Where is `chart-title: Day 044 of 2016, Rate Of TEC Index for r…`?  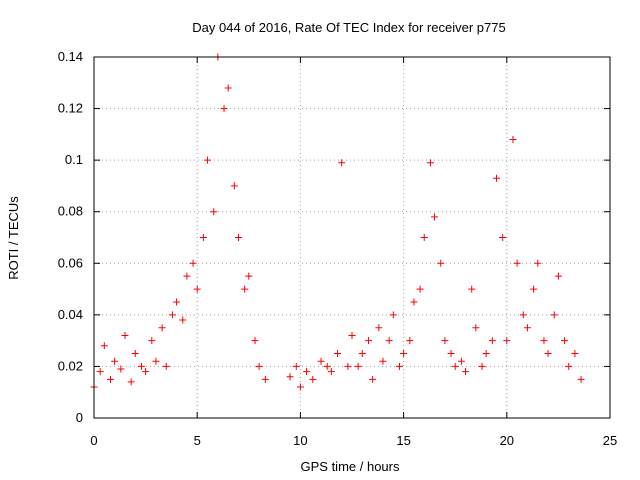
chart-title: Day 044 of 2016, Rate Of TEC Index for r… is located at coordinates (348, 27).